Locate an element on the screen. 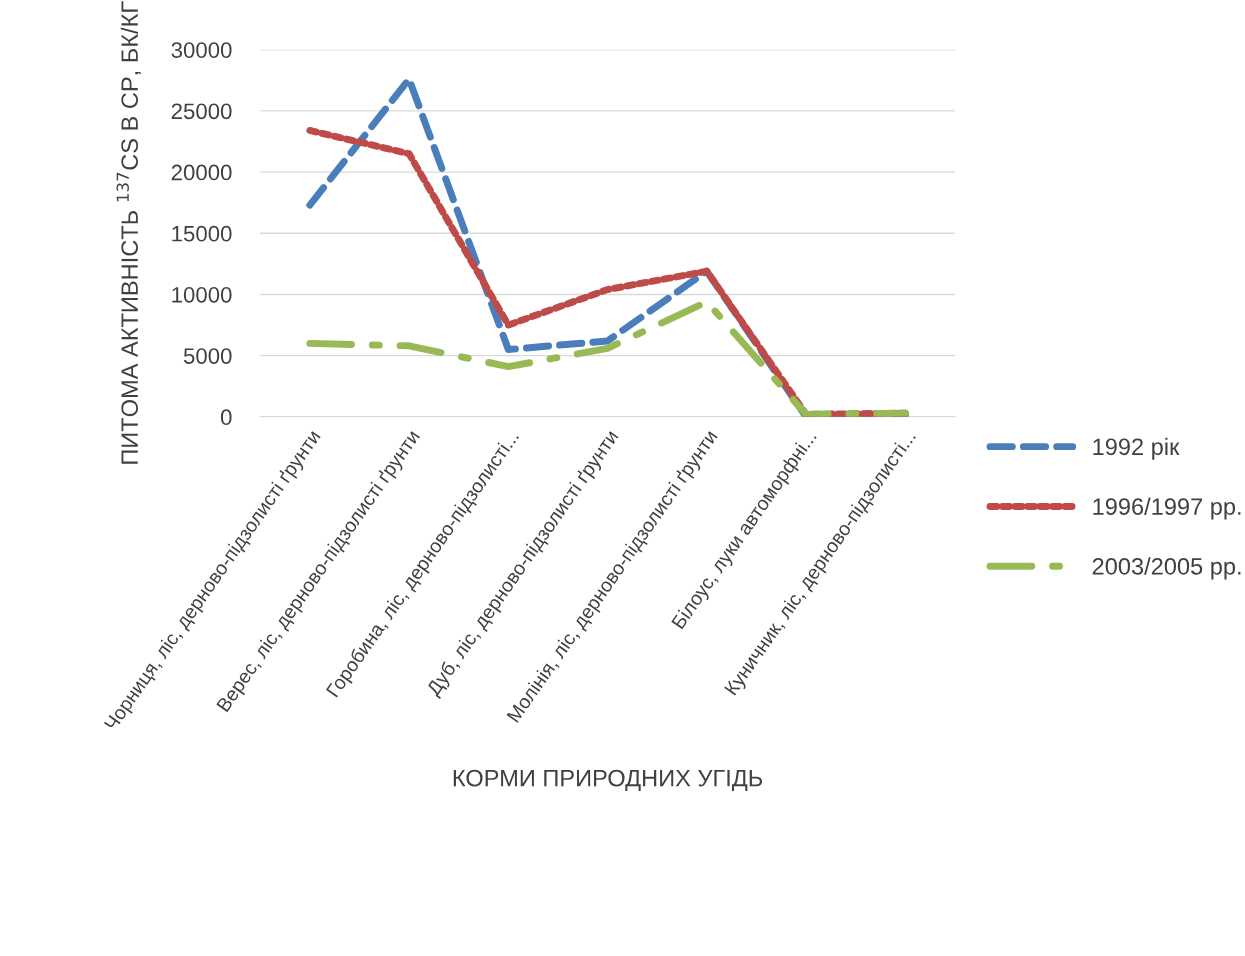  y-tick-label: 15000 is located at coordinates (202, 233).